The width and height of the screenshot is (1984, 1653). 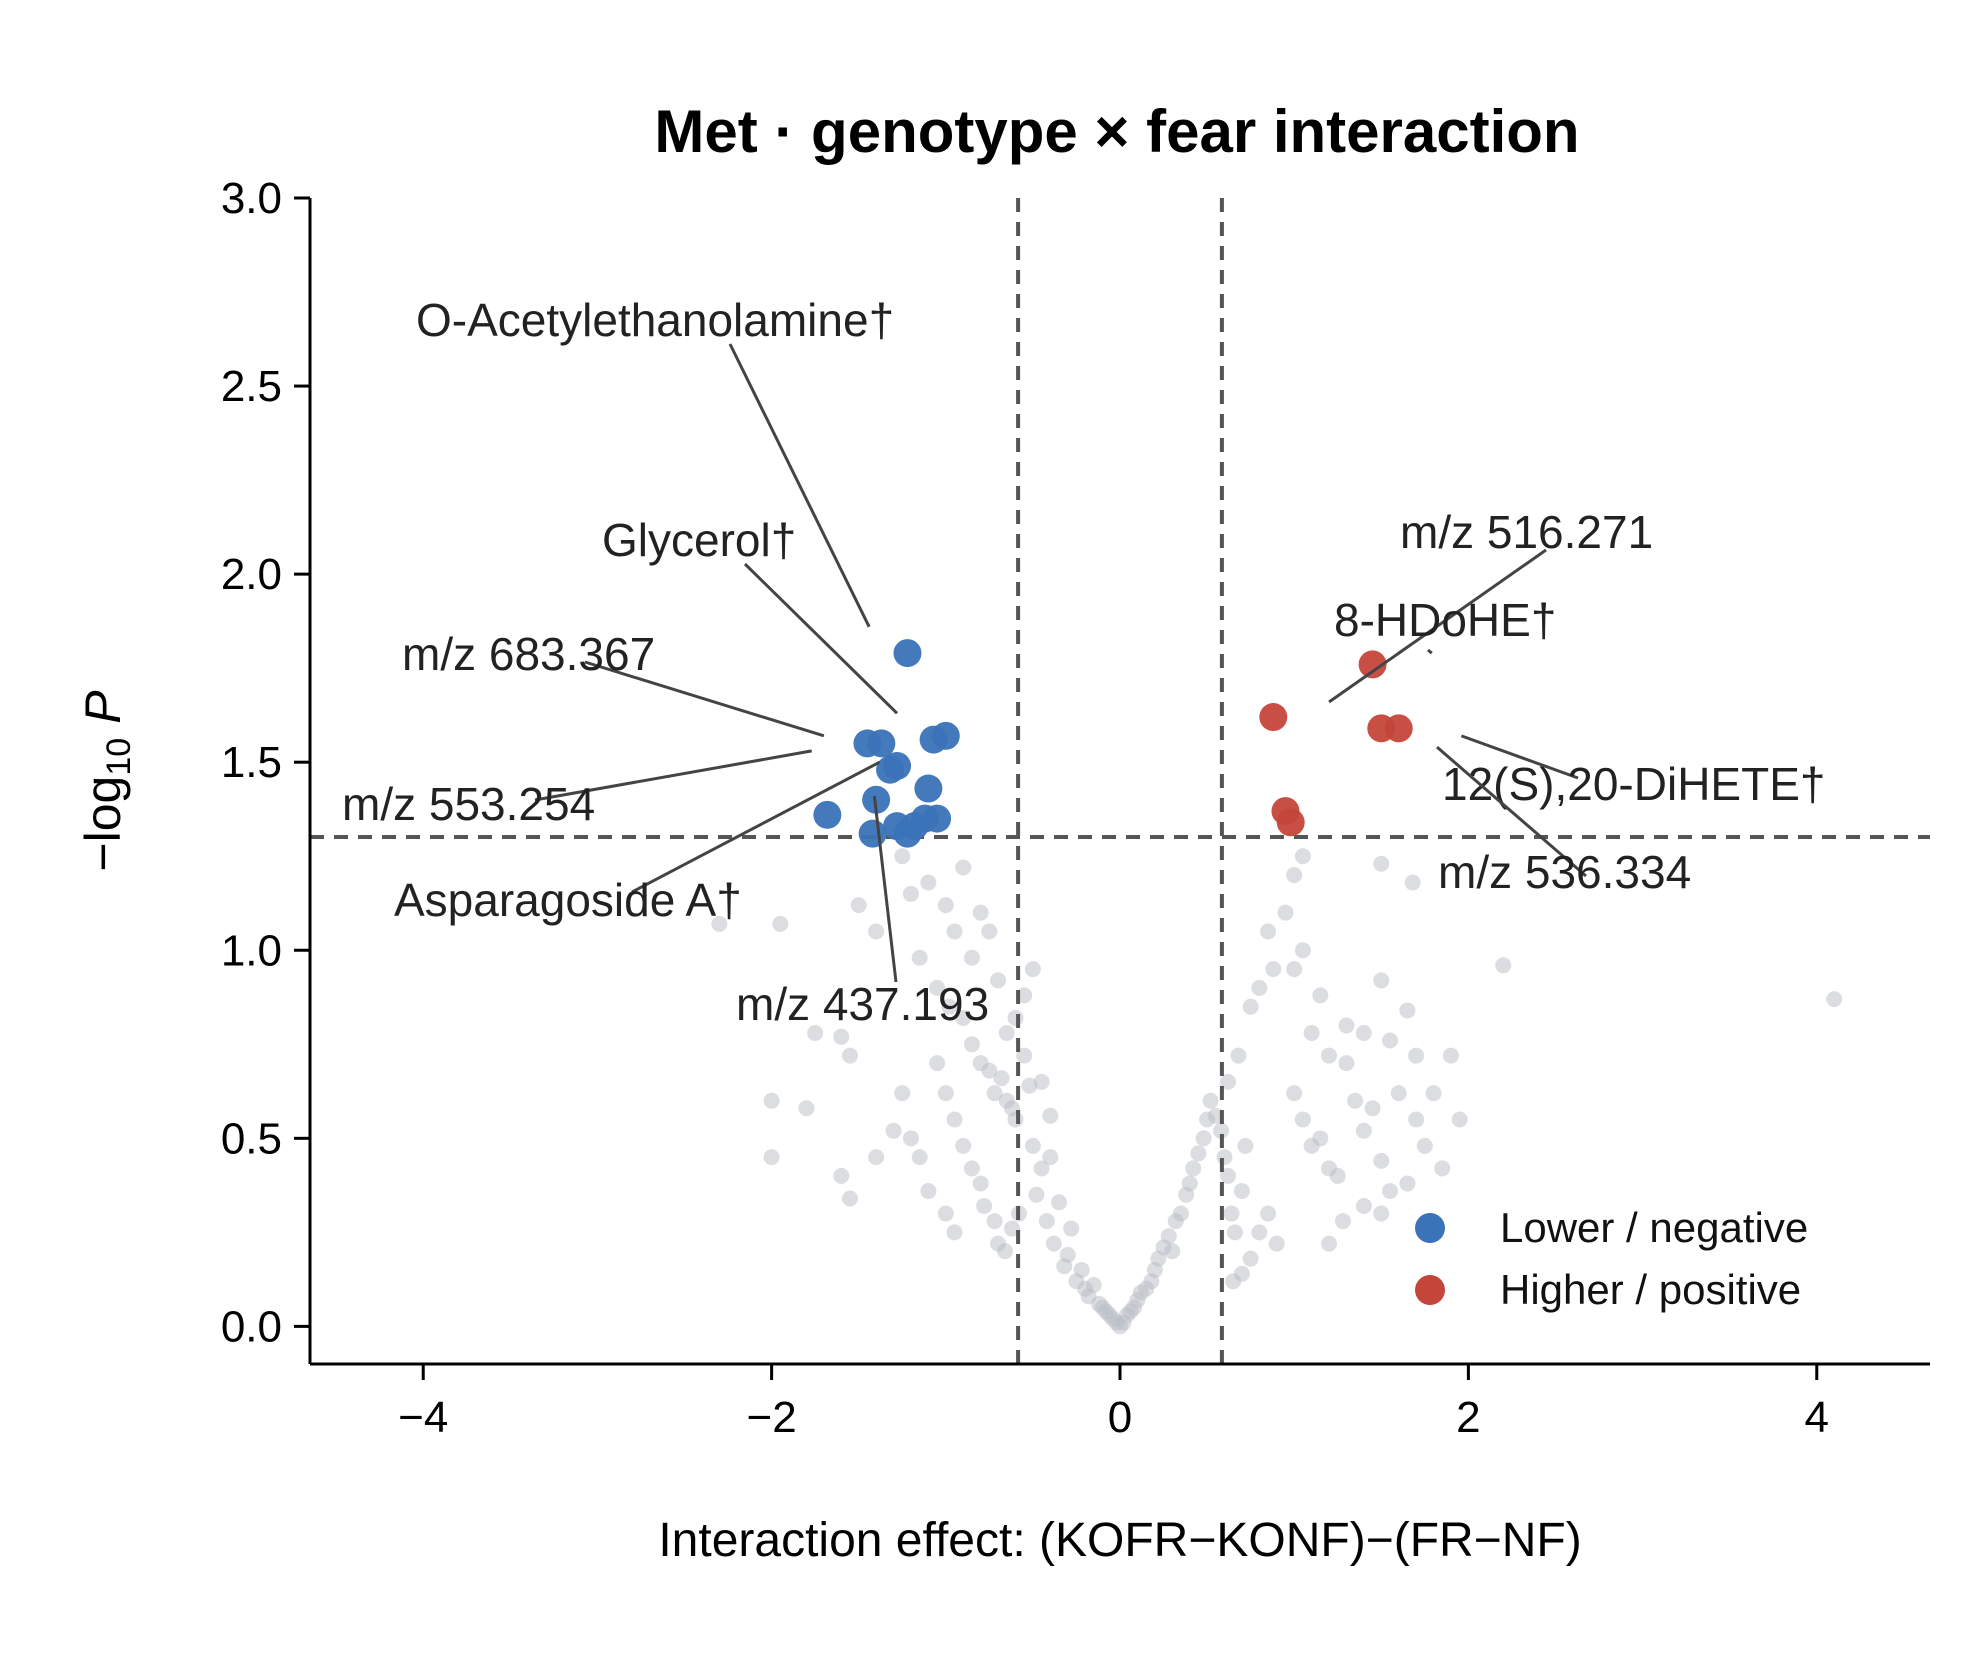 I want to click on annotation-label: m/z 437.193, so click(x=862, y=1004).